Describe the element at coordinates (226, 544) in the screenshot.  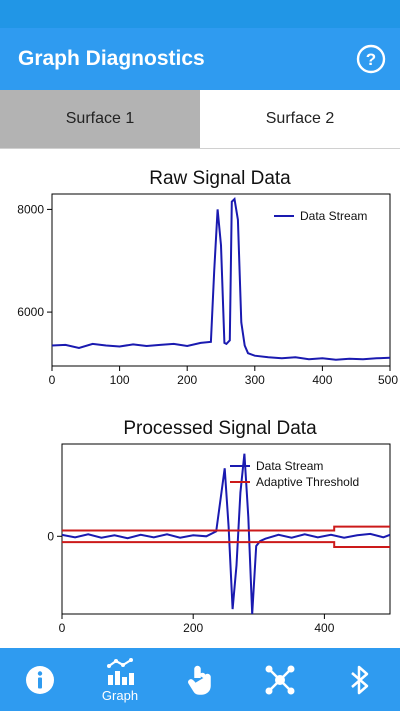
I see `threshold-lower-line` at that location.